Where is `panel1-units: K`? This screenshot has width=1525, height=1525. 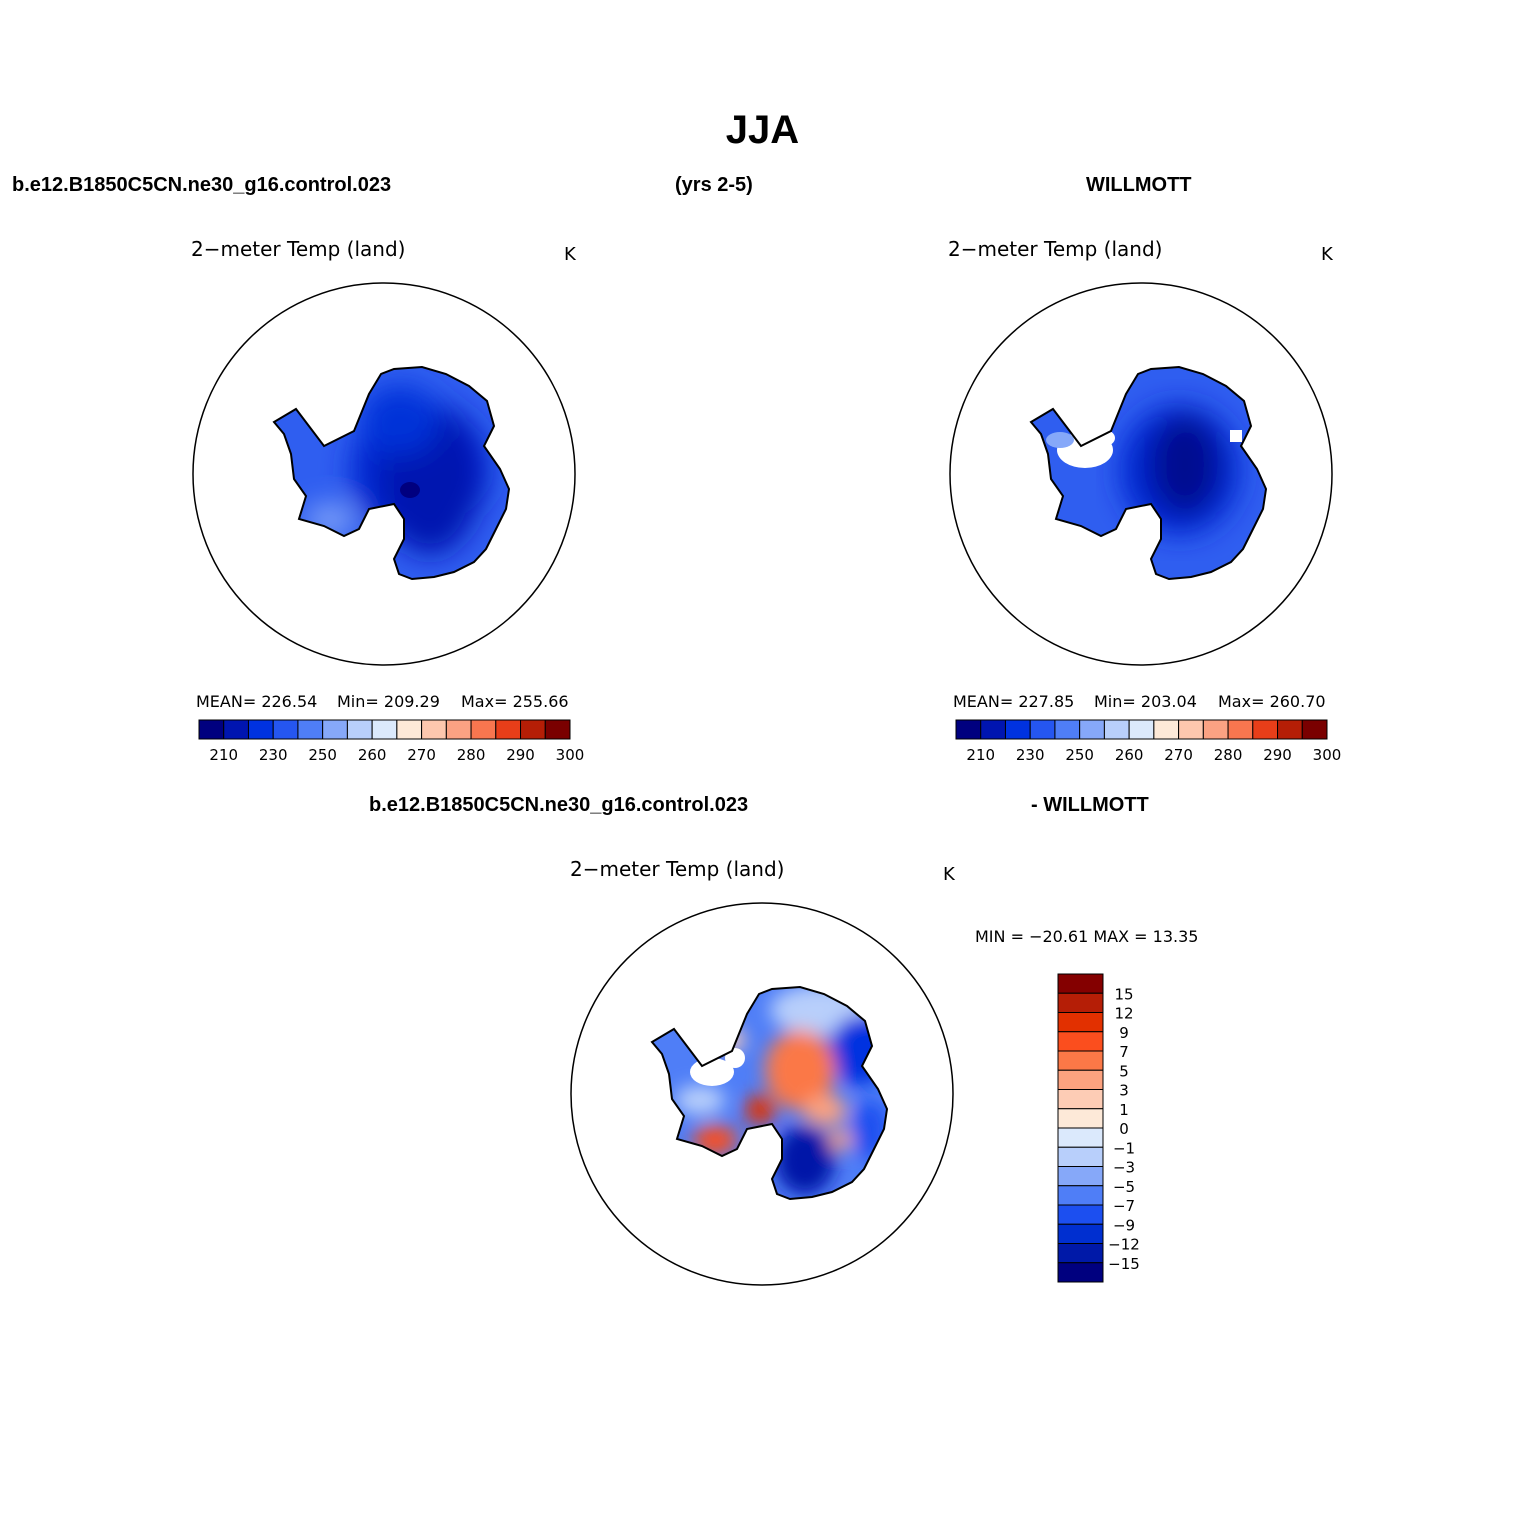 panel1-units: K is located at coordinates (570, 254).